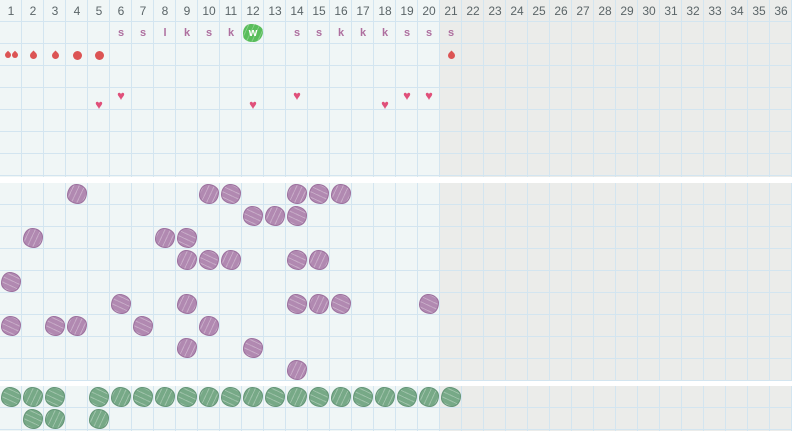  What do you see at coordinates (165, 33) in the screenshot?
I see `letter-mark: l` at bounding box center [165, 33].